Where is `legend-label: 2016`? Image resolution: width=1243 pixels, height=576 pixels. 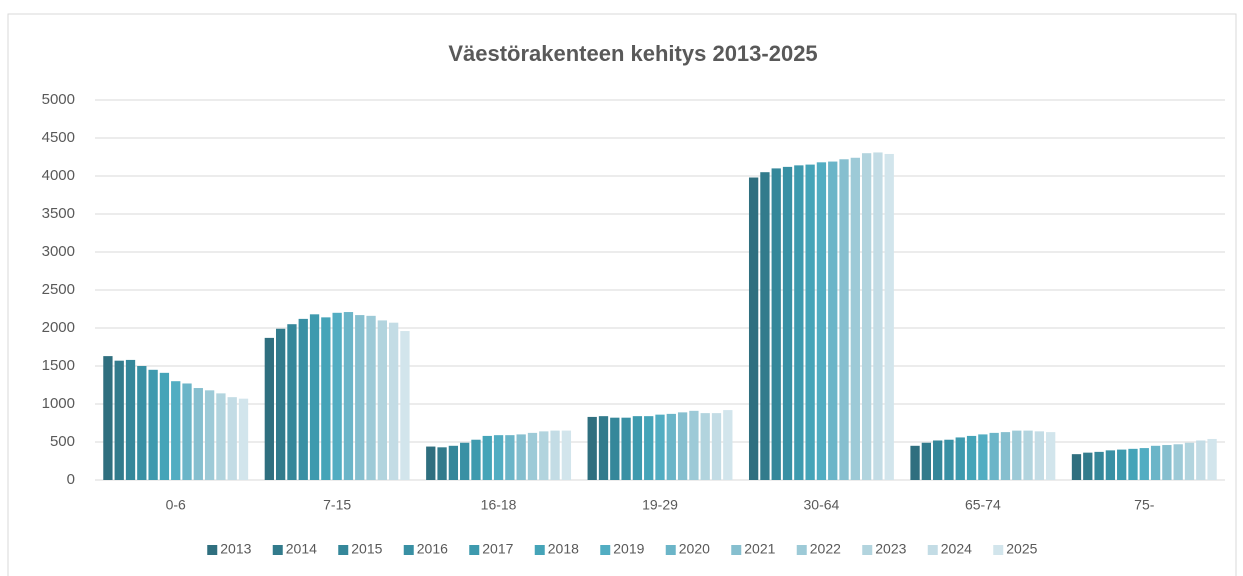 legend-label: 2016 is located at coordinates (432, 549).